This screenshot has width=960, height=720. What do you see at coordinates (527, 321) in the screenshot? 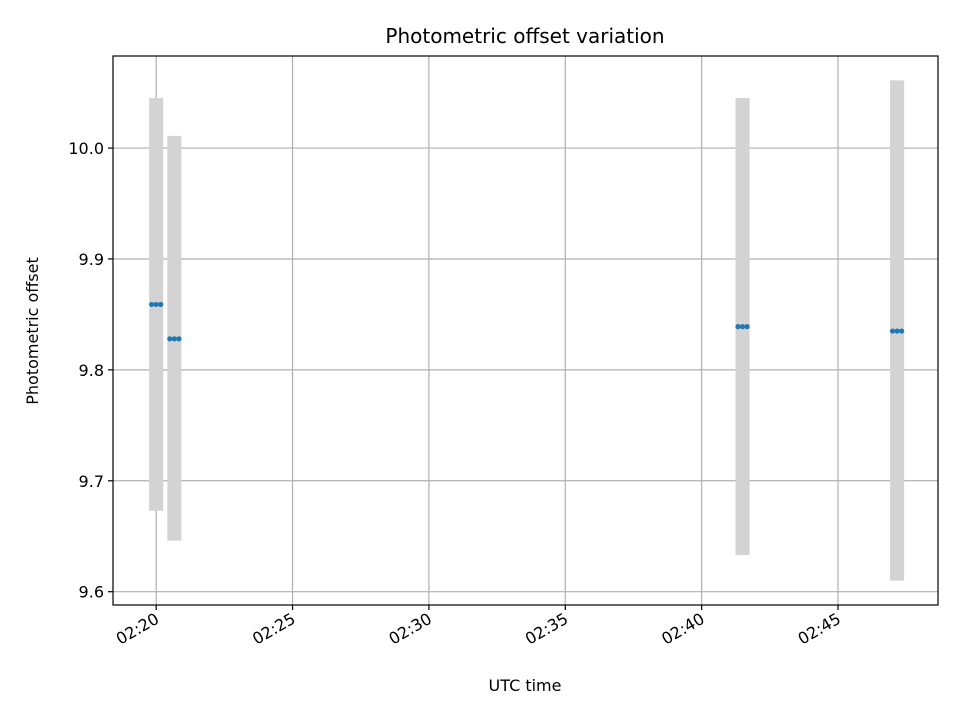
I see `data-points` at bounding box center [527, 321].